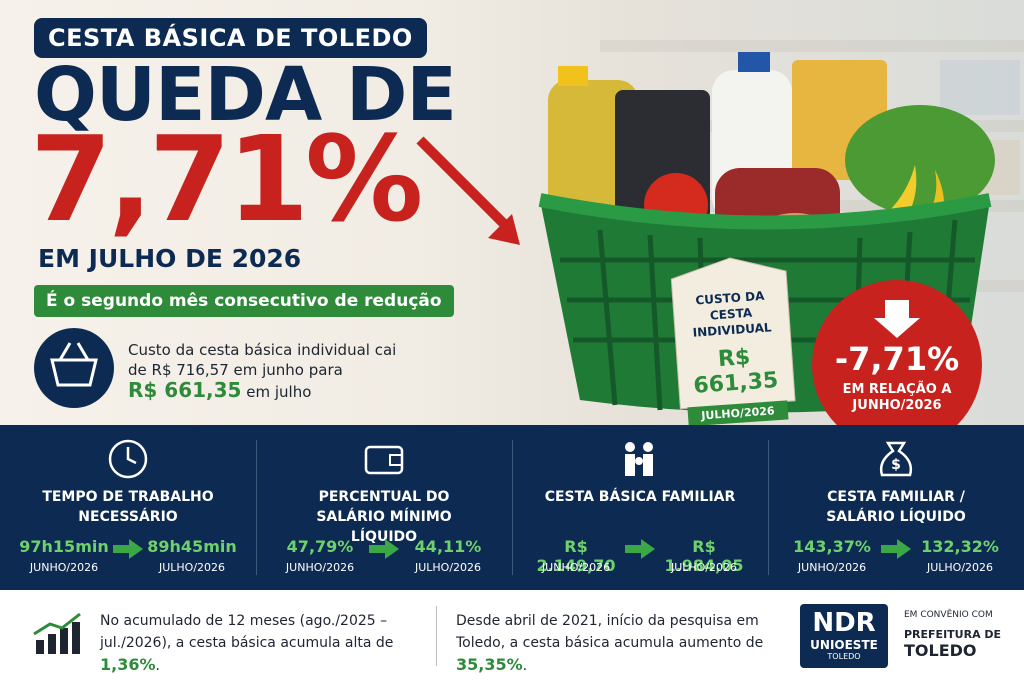 The image size is (1024, 683). What do you see at coordinates (170, 258) in the screenshot?
I see `period: EM JULHO DE 2026` at bounding box center [170, 258].